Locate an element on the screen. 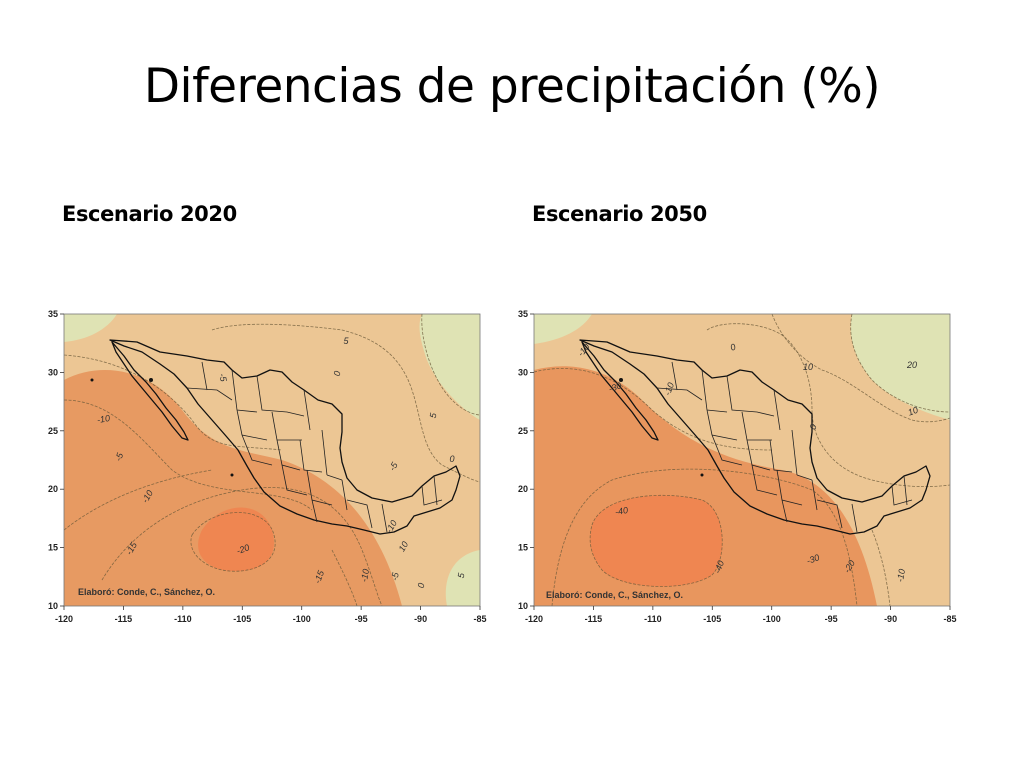 The height and width of the screenshot is (768, 1024). contour-label: -20 is located at coordinates (243, 549).